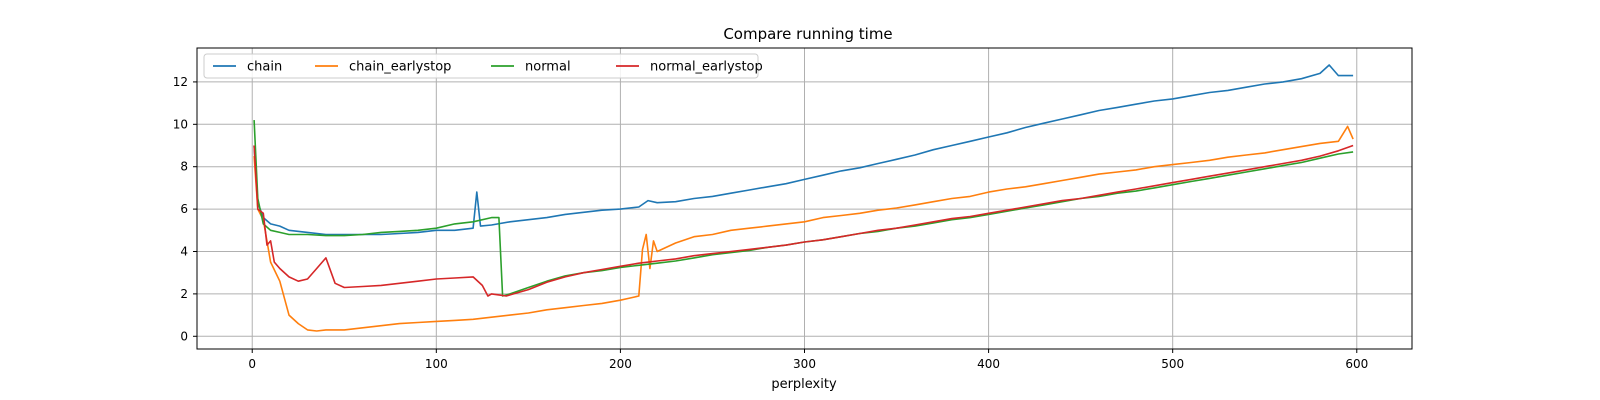  I want to click on x-tick-label: 0, so click(252, 364).